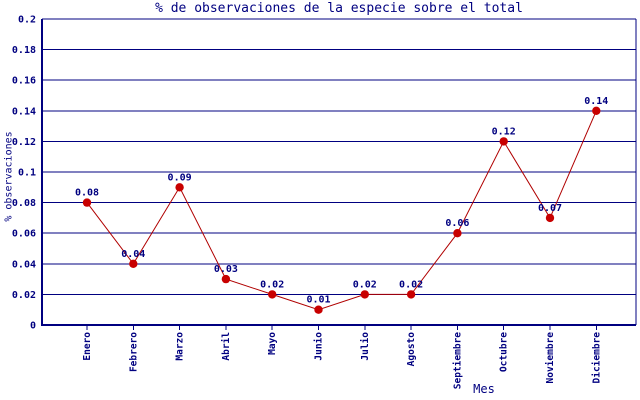 The width and height of the screenshot is (640, 400). Describe the element at coordinates (365, 346) in the screenshot. I see `x-tick-label: Julio` at that location.